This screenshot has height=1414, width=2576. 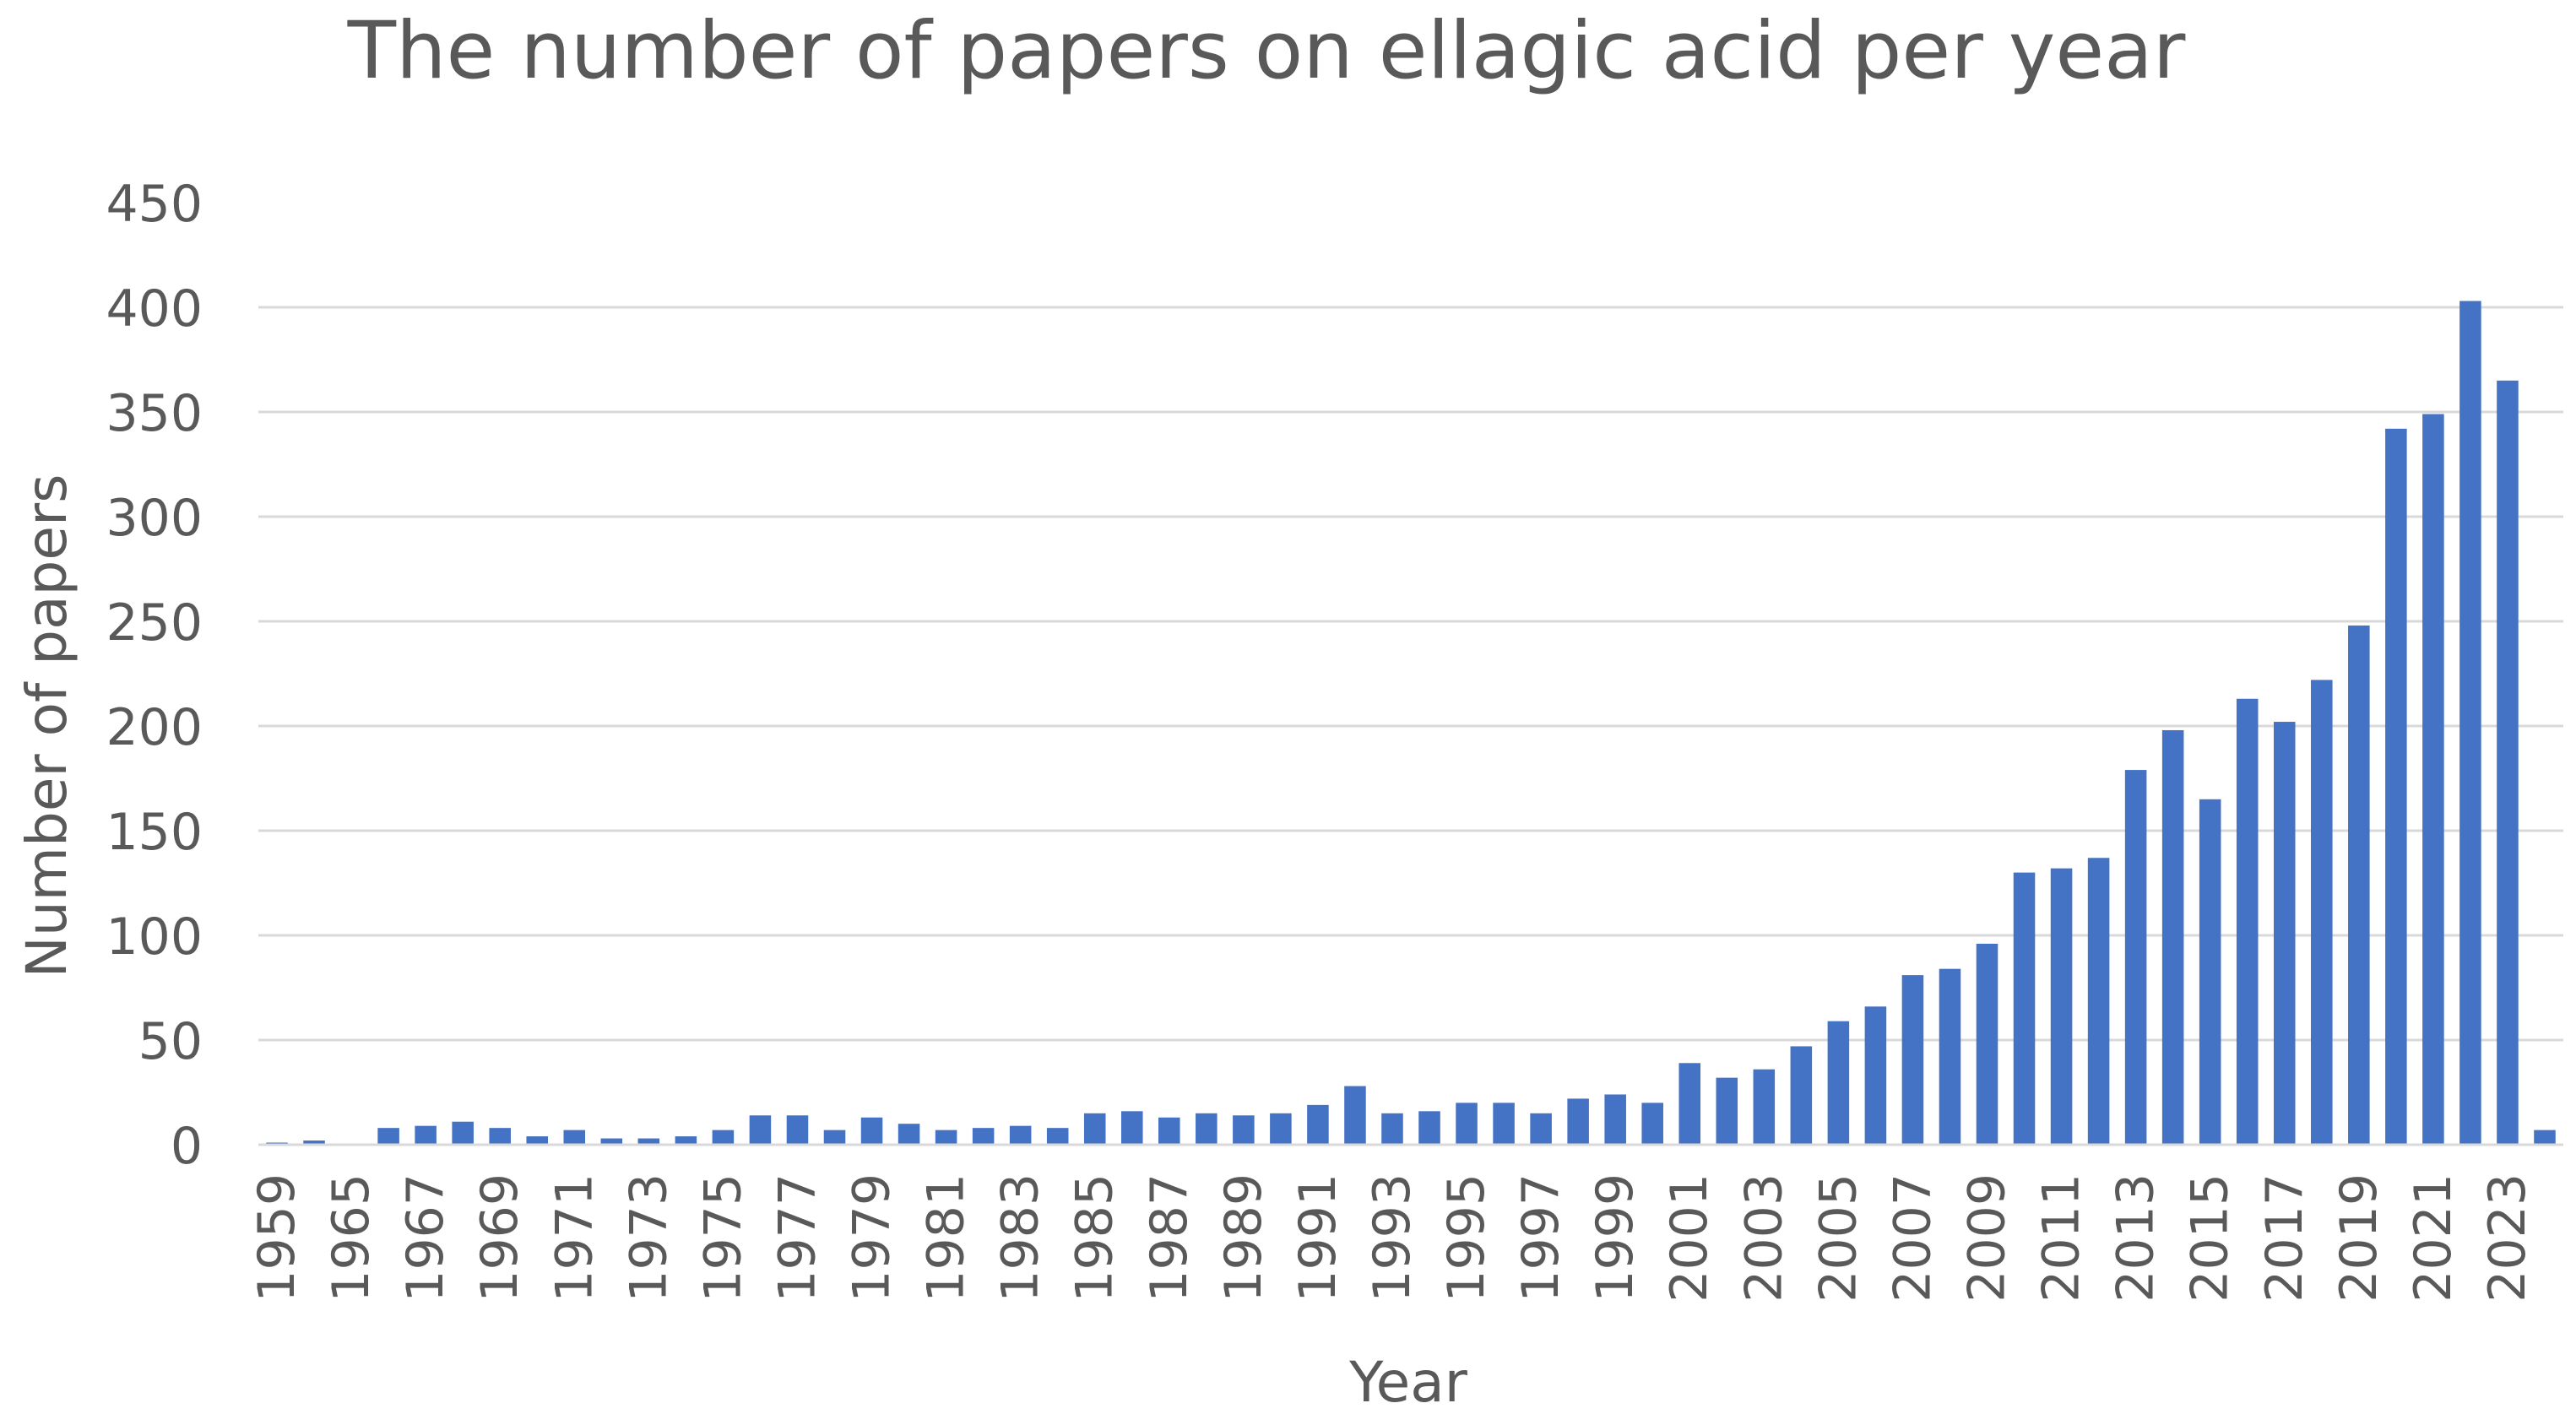 What do you see at coordinates (2211, 1238) in the screenshot?
I see `x-tick-label: 2015` at bounding box center [2211, 1238].